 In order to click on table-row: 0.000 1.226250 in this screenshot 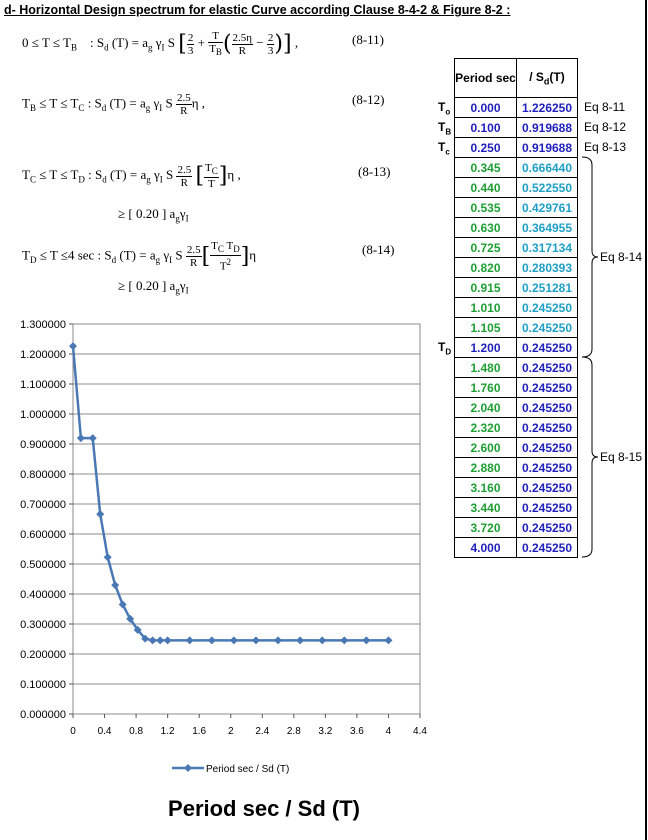, I will do `click(516, 107)`.